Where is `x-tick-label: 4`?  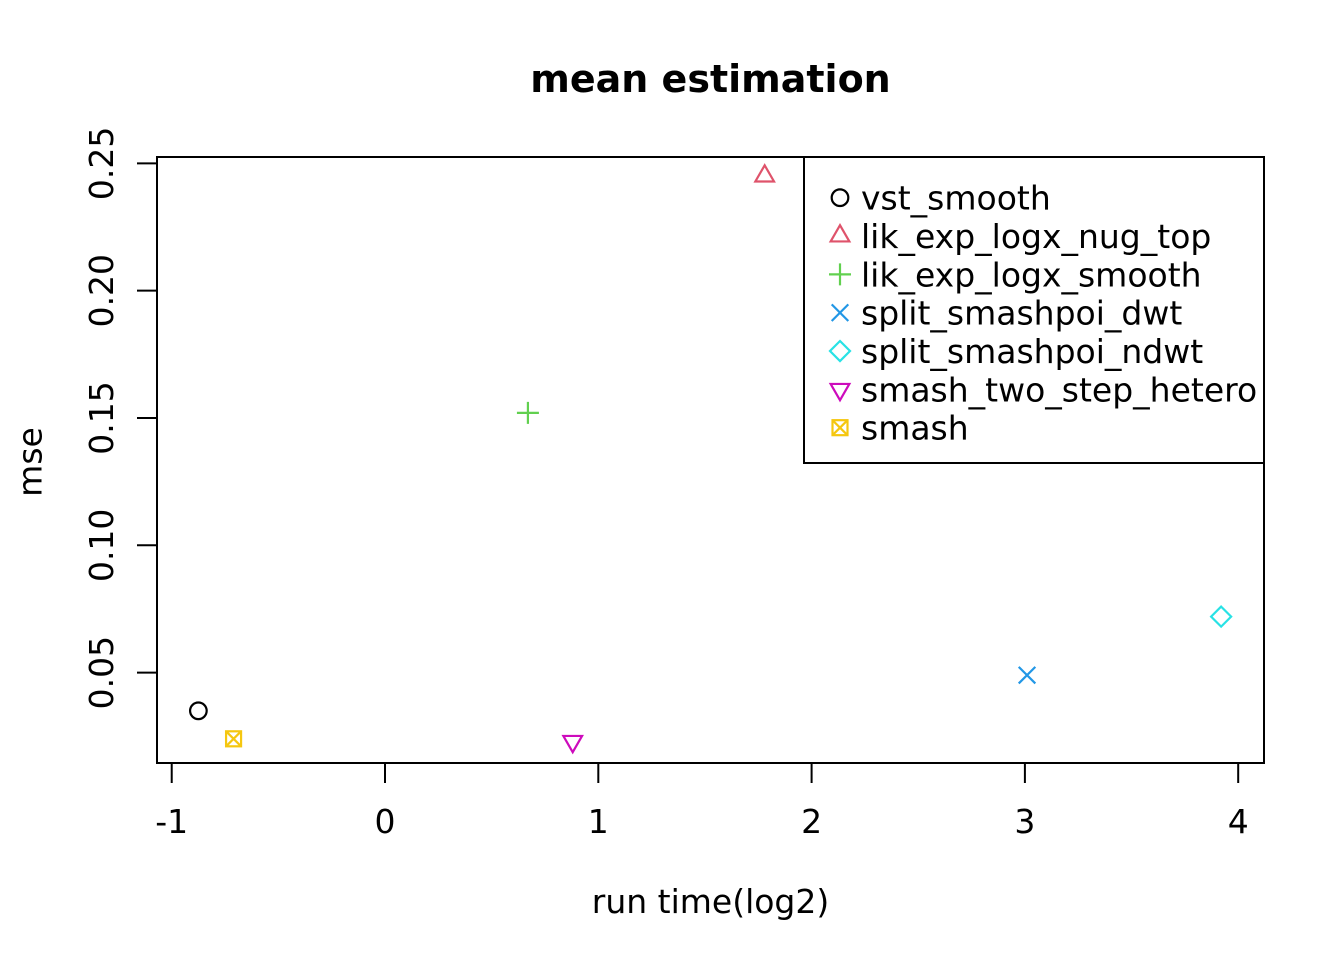 x-tick-label: 4 is located at coordinates (1238, 821).